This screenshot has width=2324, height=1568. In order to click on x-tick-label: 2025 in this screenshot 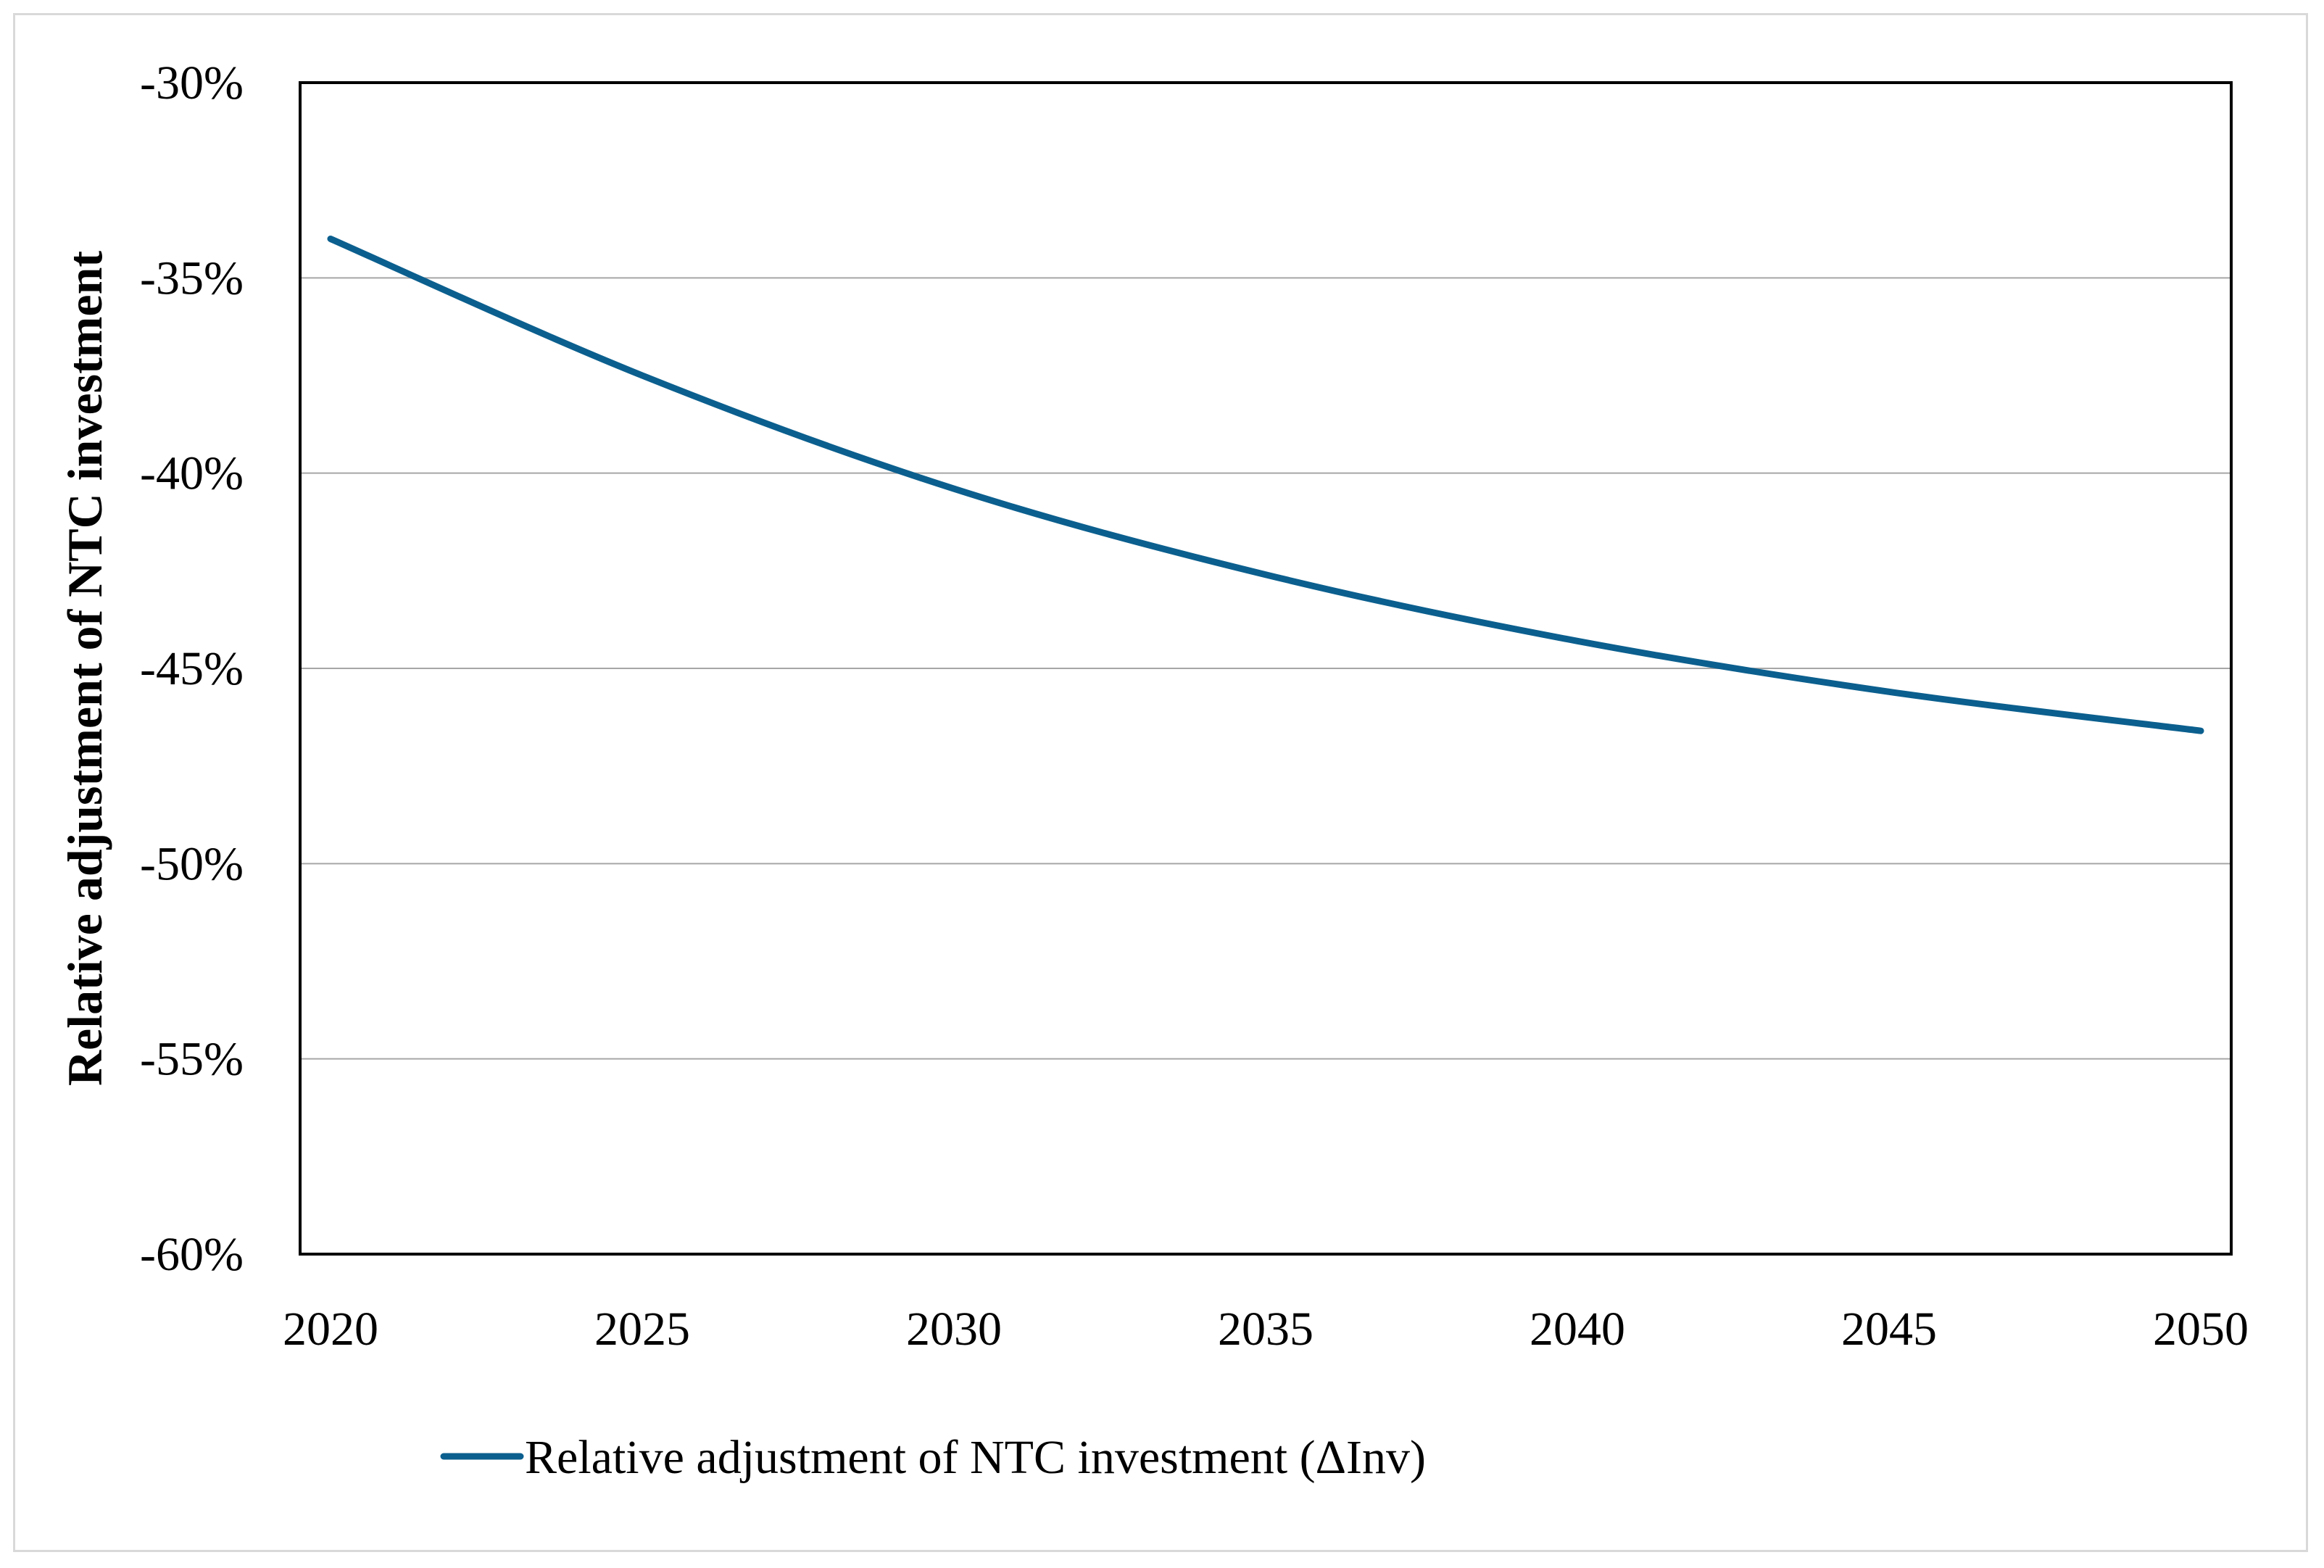, I will do `click(642, 1329)`.